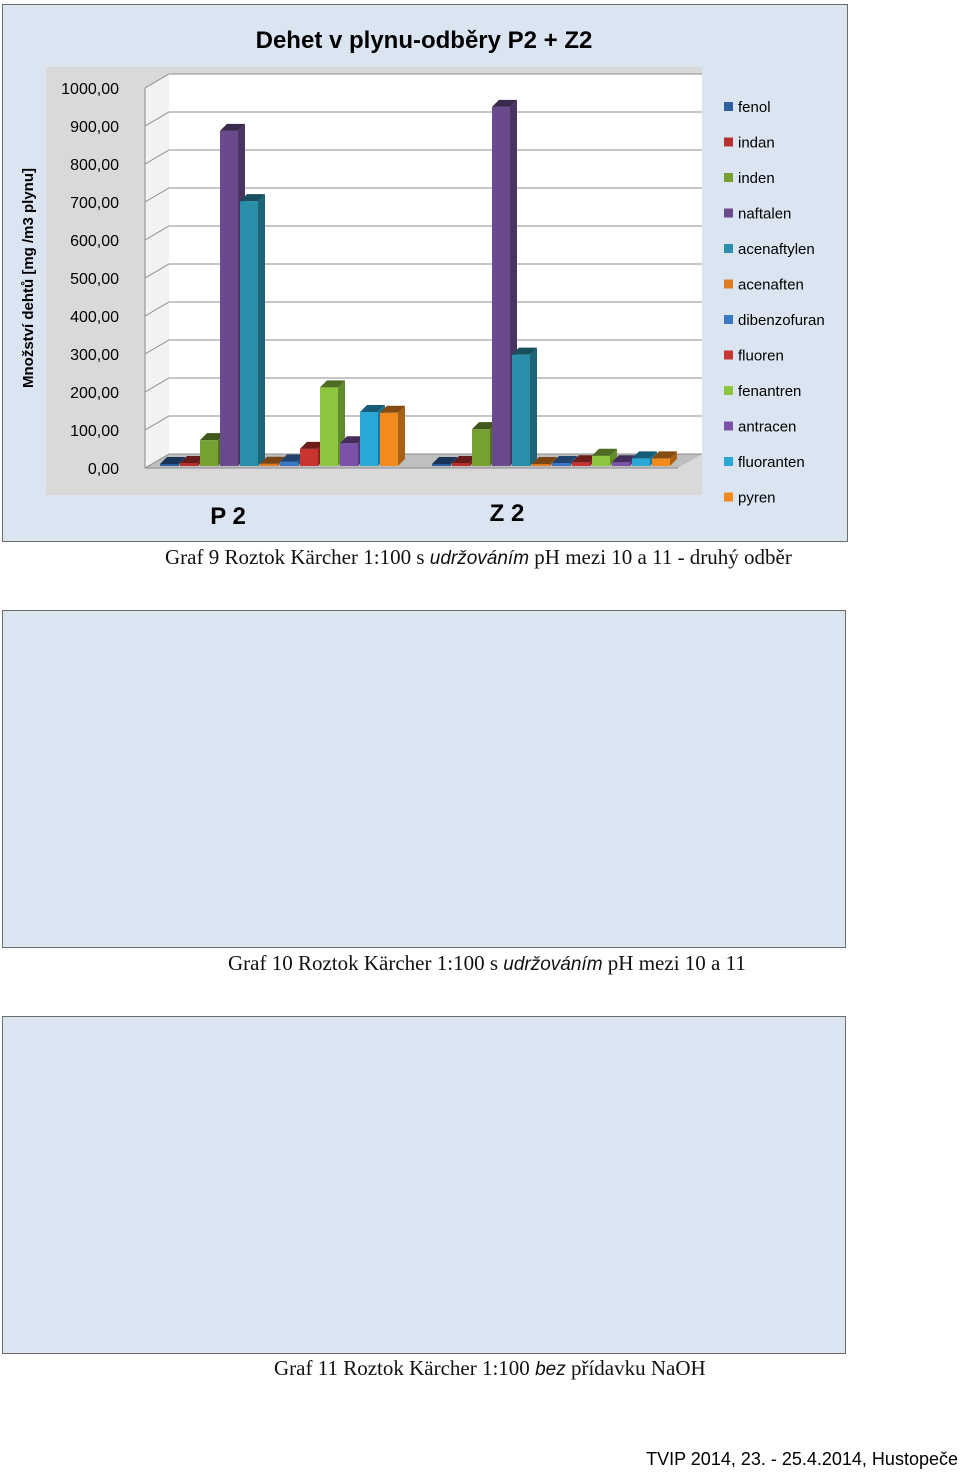 Image resolution: width=960 pixels, height=1472 pixels. Describe the element at coordinates (553, 964) in the screenshot. I see `caption-graf10-italic: udržováním` at that location.